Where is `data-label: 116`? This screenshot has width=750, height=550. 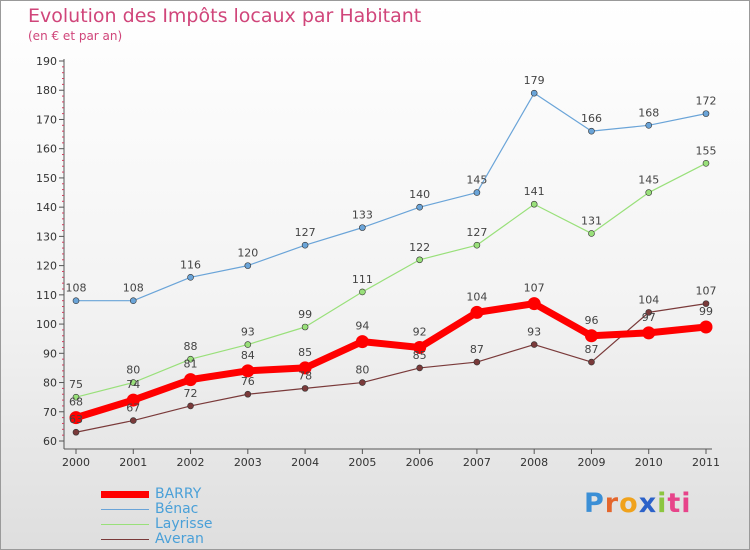 data-label: 116 is located at coordinates (190, 264).